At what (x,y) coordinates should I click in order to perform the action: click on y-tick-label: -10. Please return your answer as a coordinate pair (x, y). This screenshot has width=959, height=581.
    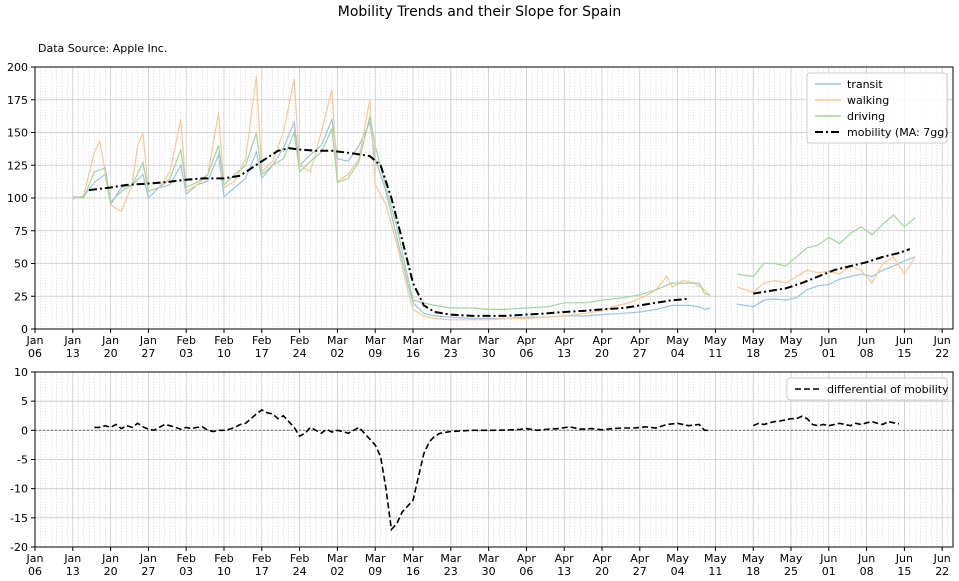
    Looking at the image, I should click on (19, 489).